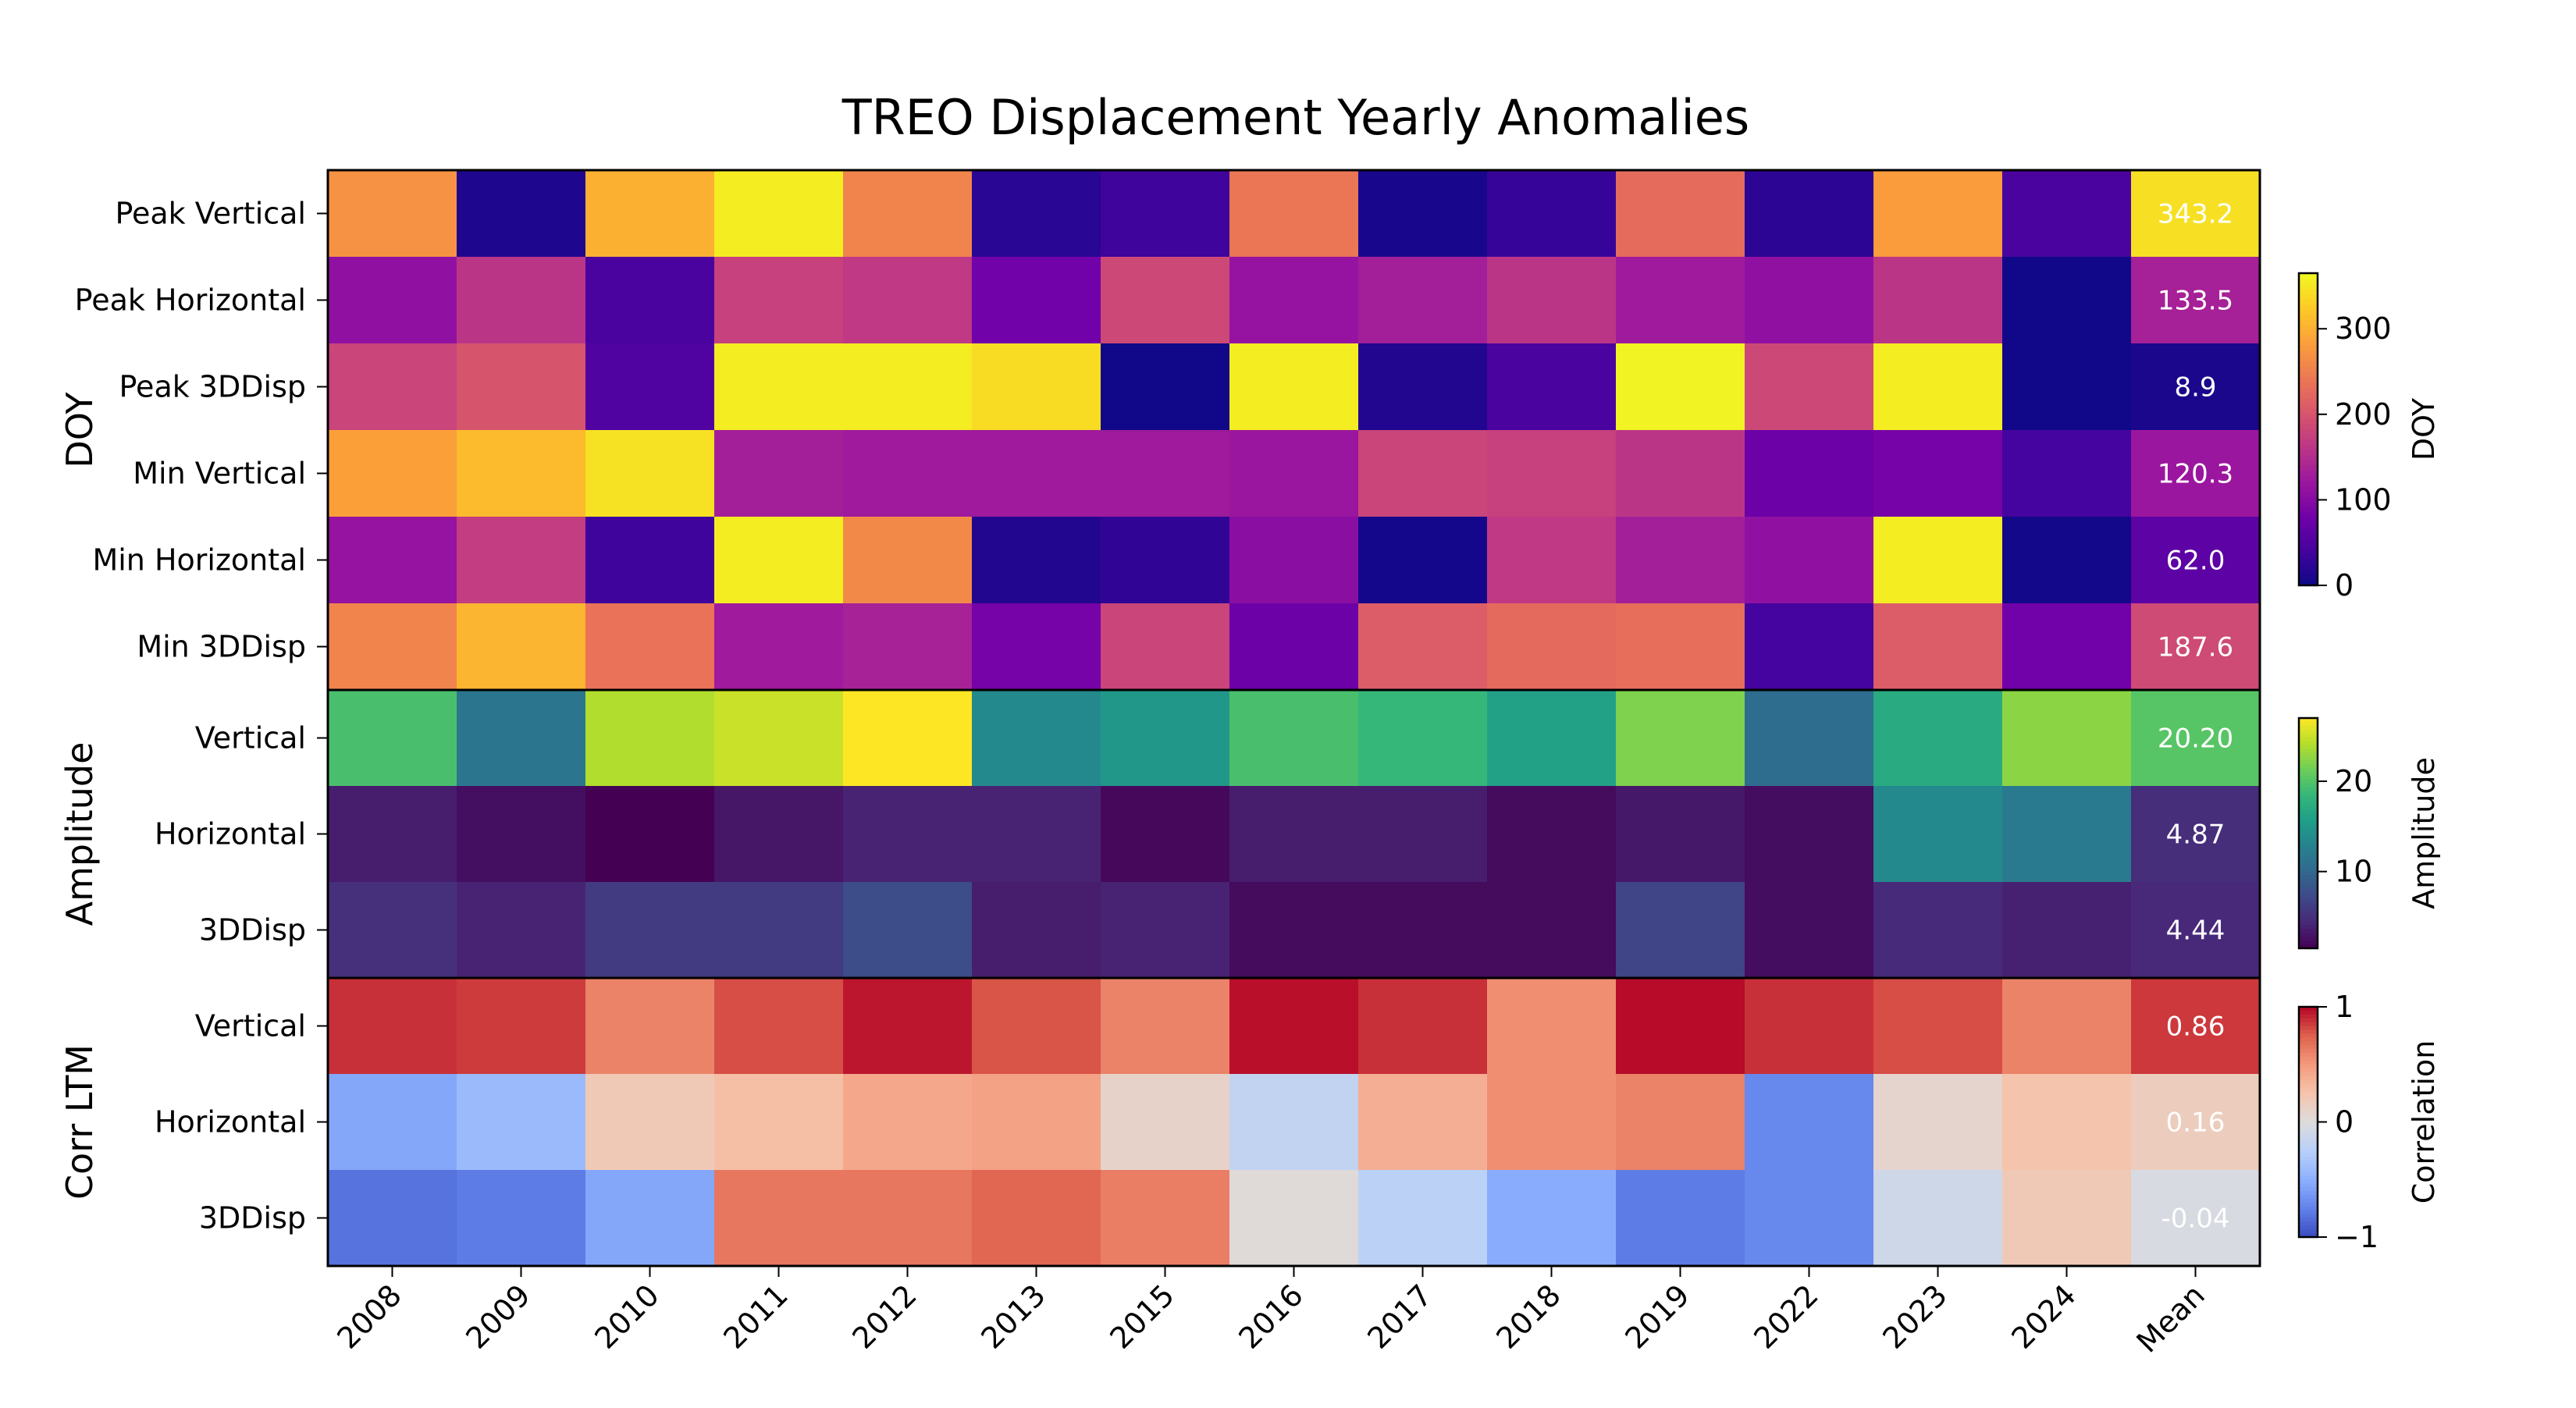 The image size is (2576, 1408). What do you see at coordinates (2344, 1122) in the screenshot?
I see `colorbar-tick-label: 0` at bounding box center [2344, 1122].